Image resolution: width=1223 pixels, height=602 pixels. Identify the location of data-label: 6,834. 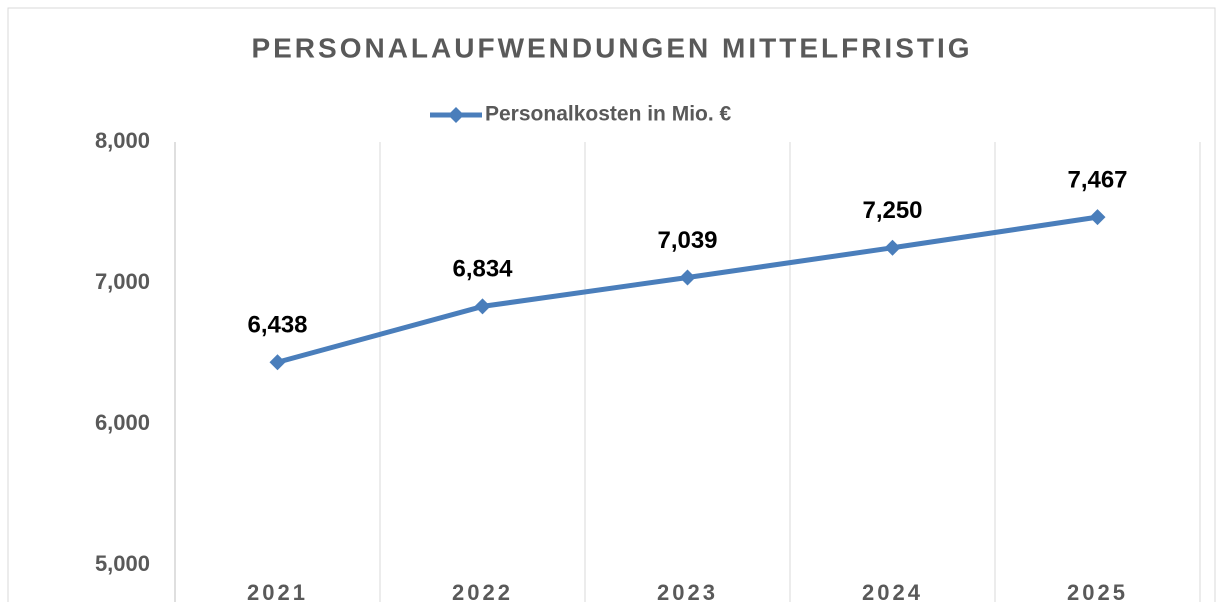
(482, 269).